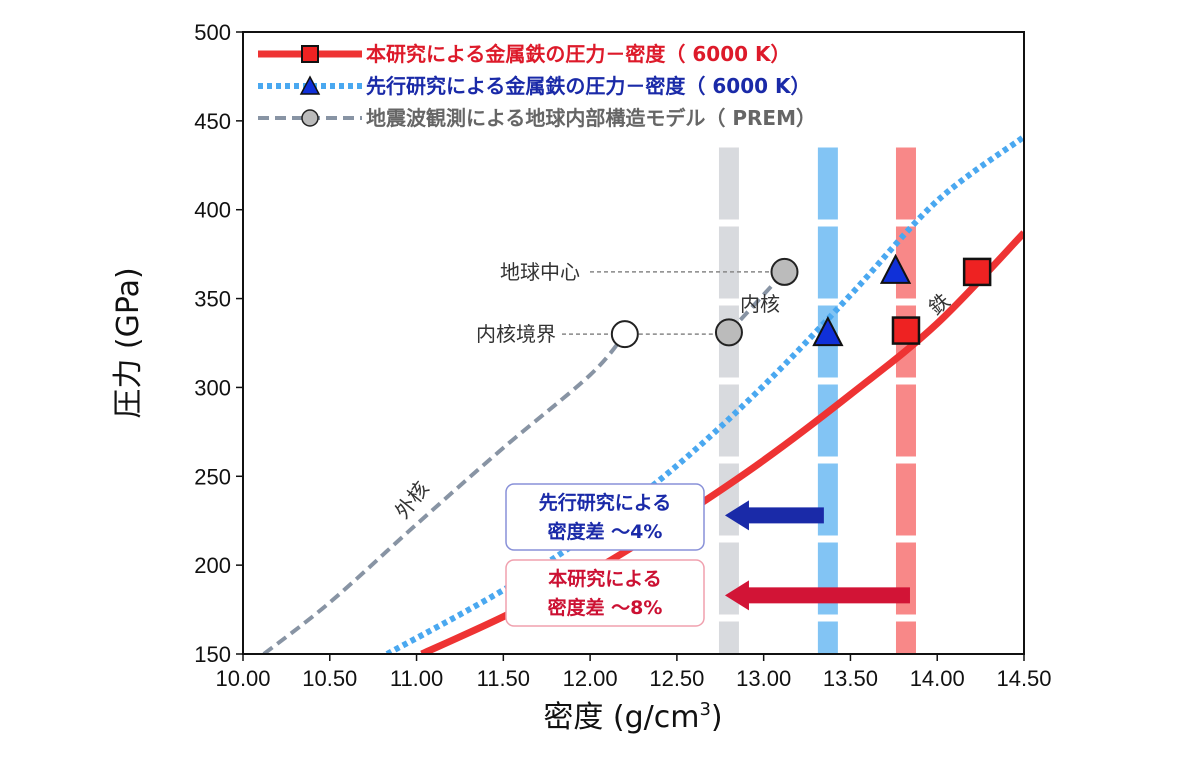 This screenshot has width=1200, height=757. I want to click on this-study-diff-line1: 本研究による, so click(604, 578).